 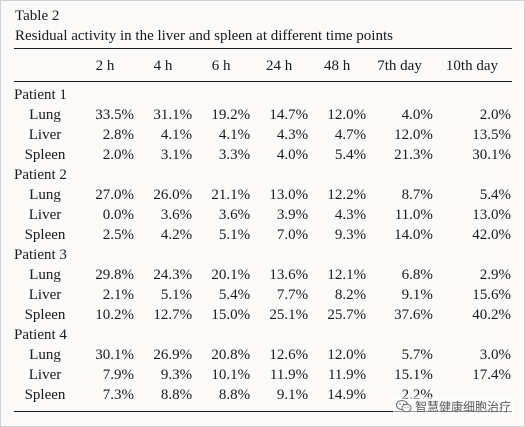 What do you see at coordinates (115, 115) in the screenshot?
I see `table-cell: 33.5%` at bounding box center [115, 115].